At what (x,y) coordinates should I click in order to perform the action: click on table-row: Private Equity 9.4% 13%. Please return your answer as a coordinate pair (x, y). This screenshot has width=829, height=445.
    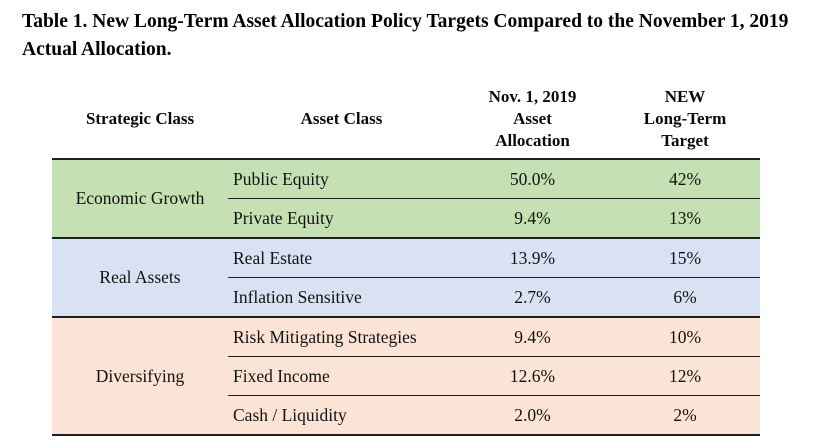
    Looking at the image, I should click on (406, 218).